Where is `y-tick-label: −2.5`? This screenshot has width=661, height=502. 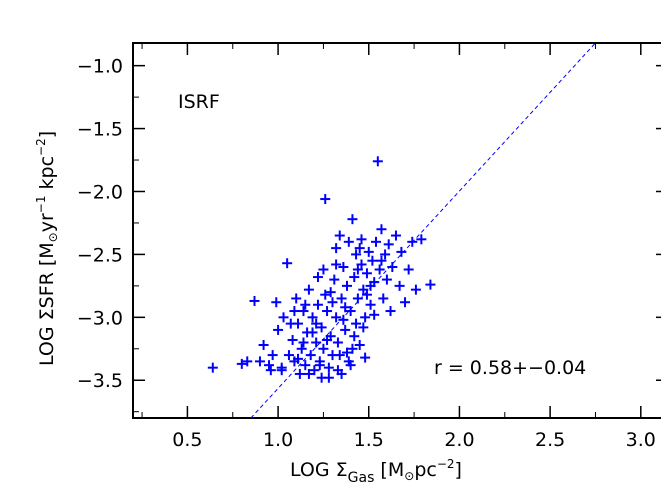 y-tick-label: −2.5 is located at coordinates (100, 255).